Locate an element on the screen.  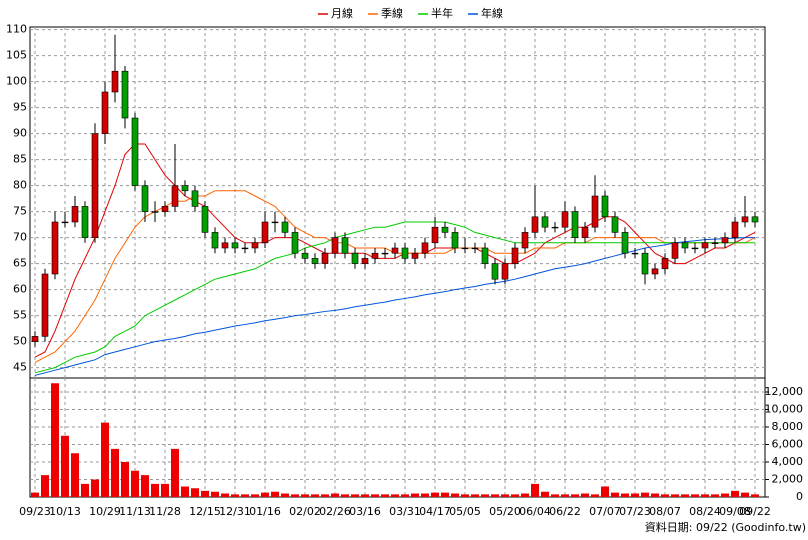
x-tick-label: 09/23 is located at coordinates (35, 511).